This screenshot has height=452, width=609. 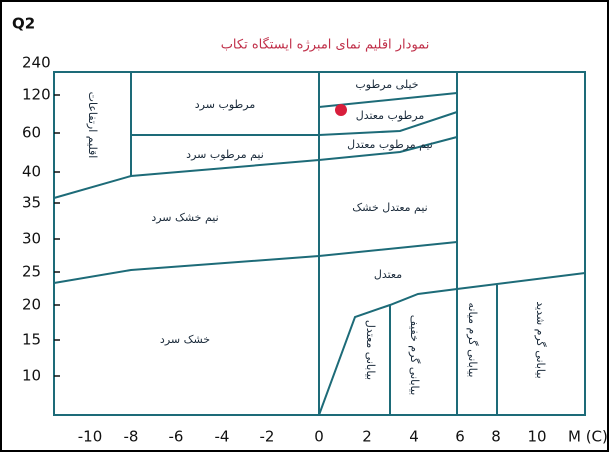 What do you see at coordinates (390, 115) in the screenshot?
I see `region-label: مرطوب معتدل` at bounding box center [390, 115].